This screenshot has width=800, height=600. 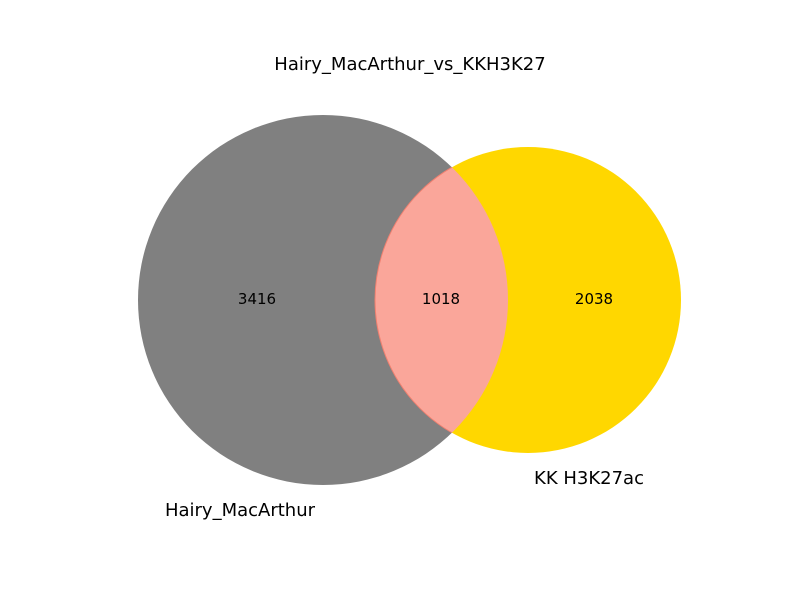 I want to click on set-a-label: Hairy_MacArthur, so click(x=240, y=510).